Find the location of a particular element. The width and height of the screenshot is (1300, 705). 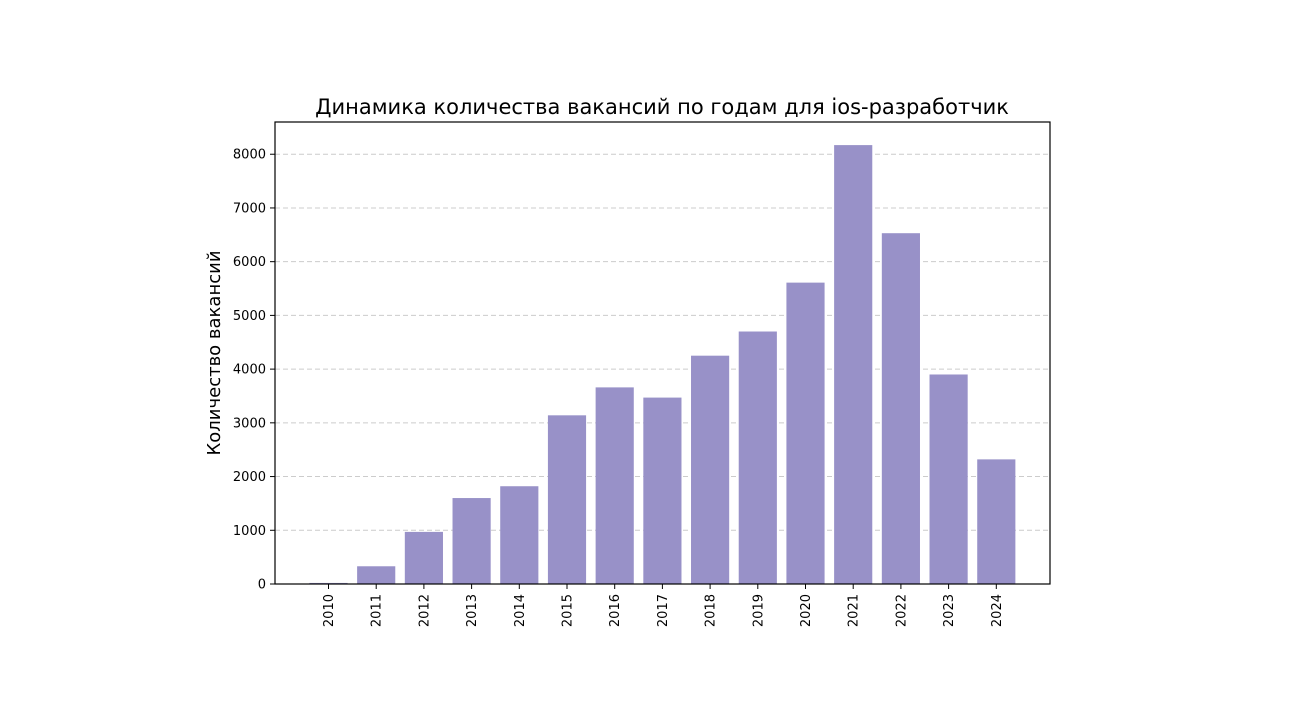

y-tick-label: 3000 is located at coordinates (249, 423).